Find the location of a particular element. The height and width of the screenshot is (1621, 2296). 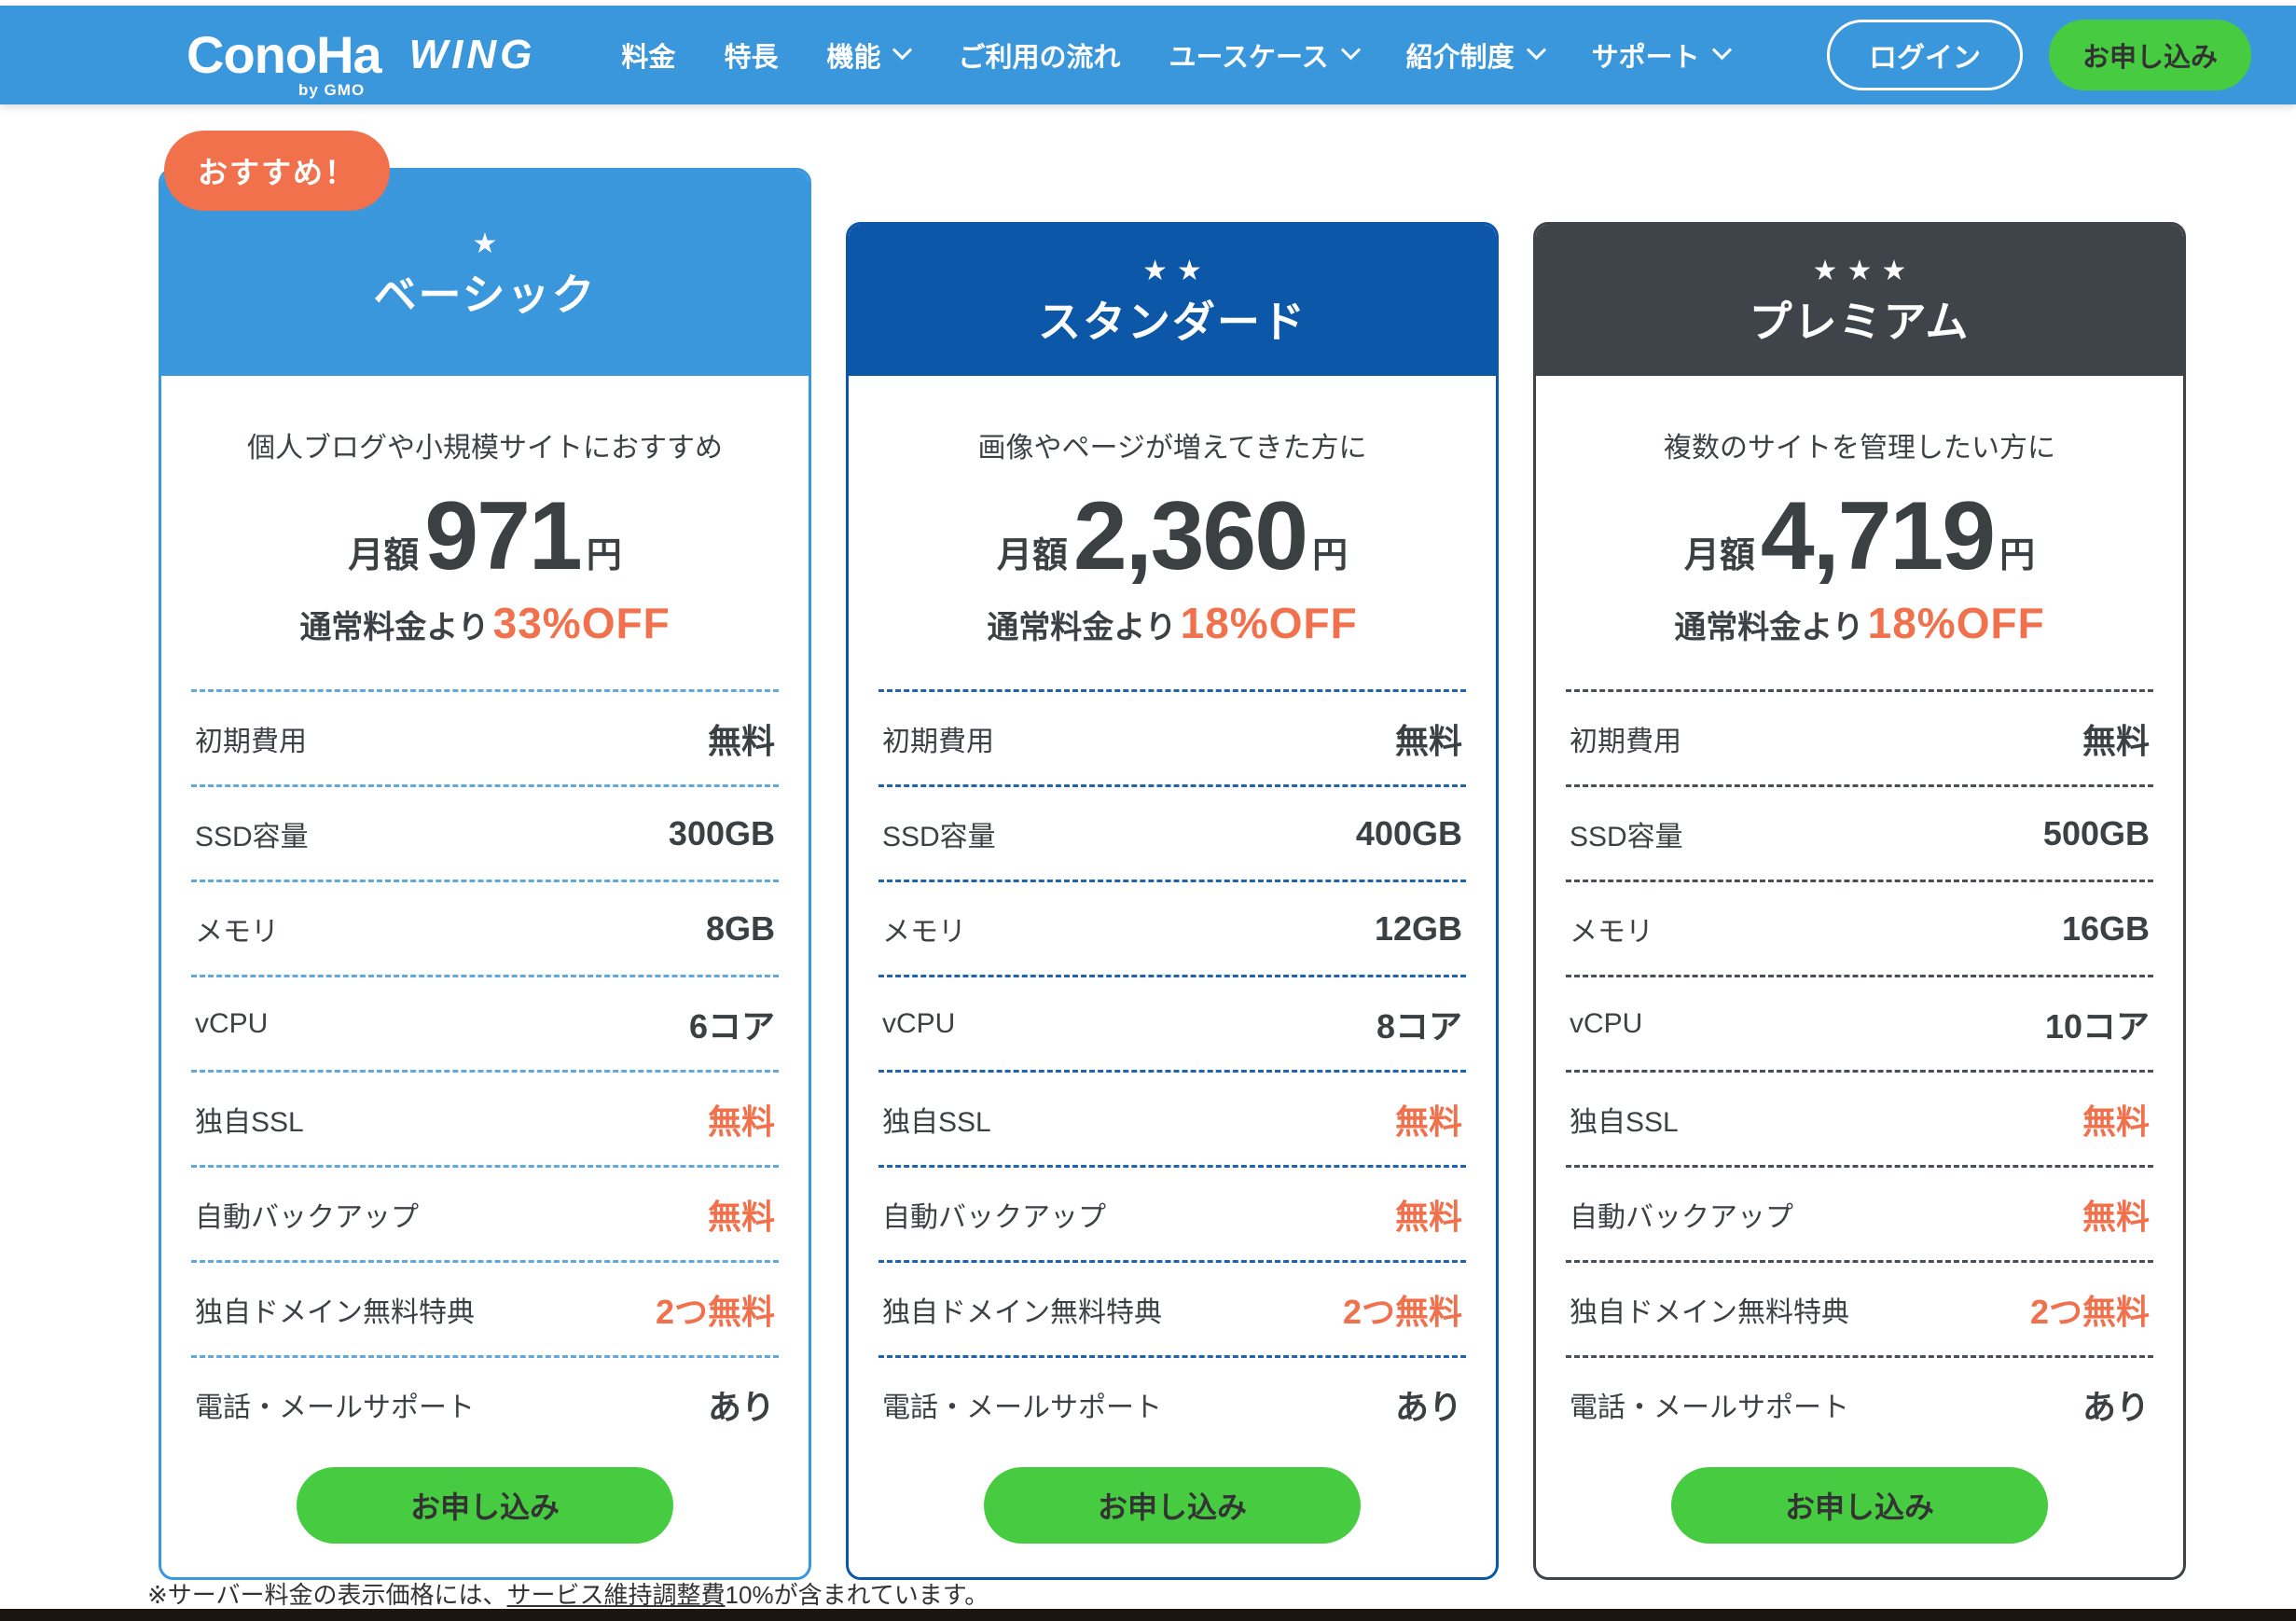

spec-value: 12GB is located at coordinates (1418, 928).